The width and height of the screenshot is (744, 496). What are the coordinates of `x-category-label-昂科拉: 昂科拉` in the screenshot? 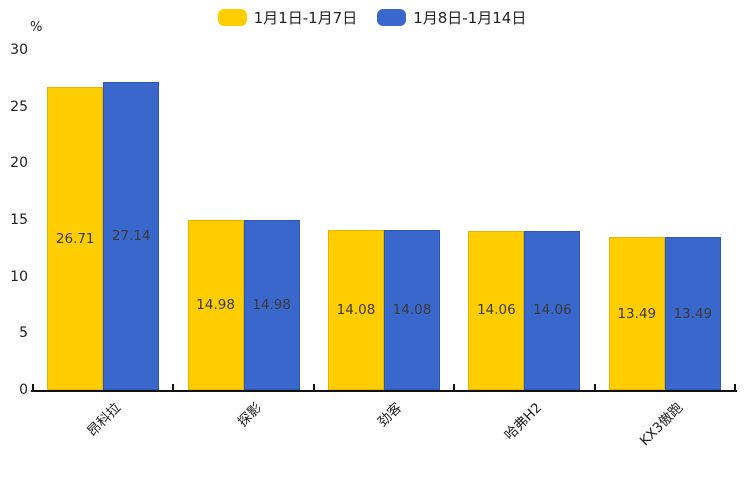 It's located at (104, 419).